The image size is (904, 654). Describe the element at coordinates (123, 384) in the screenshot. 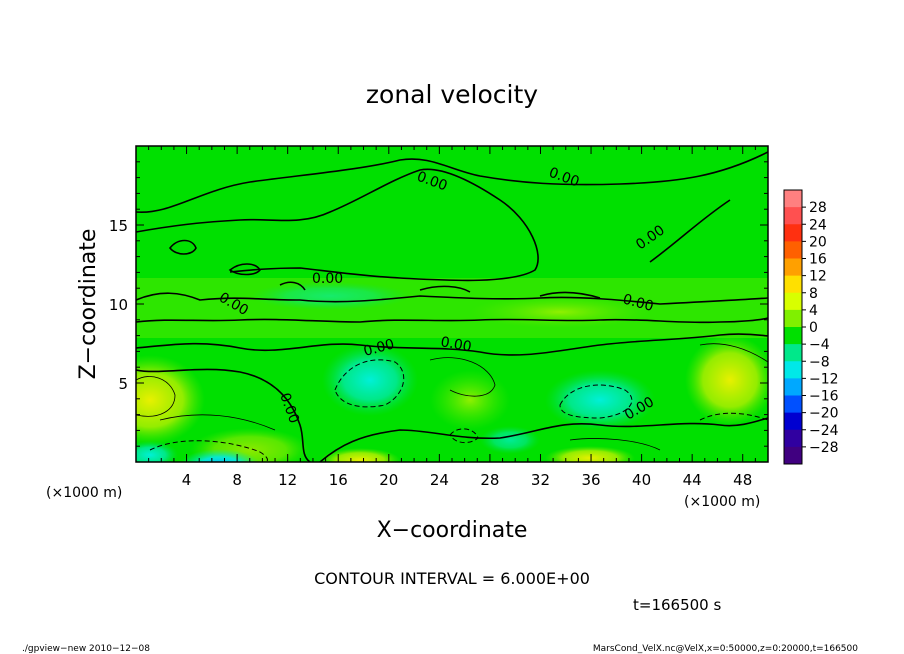

I see `y-tick-label: 5` at that location.